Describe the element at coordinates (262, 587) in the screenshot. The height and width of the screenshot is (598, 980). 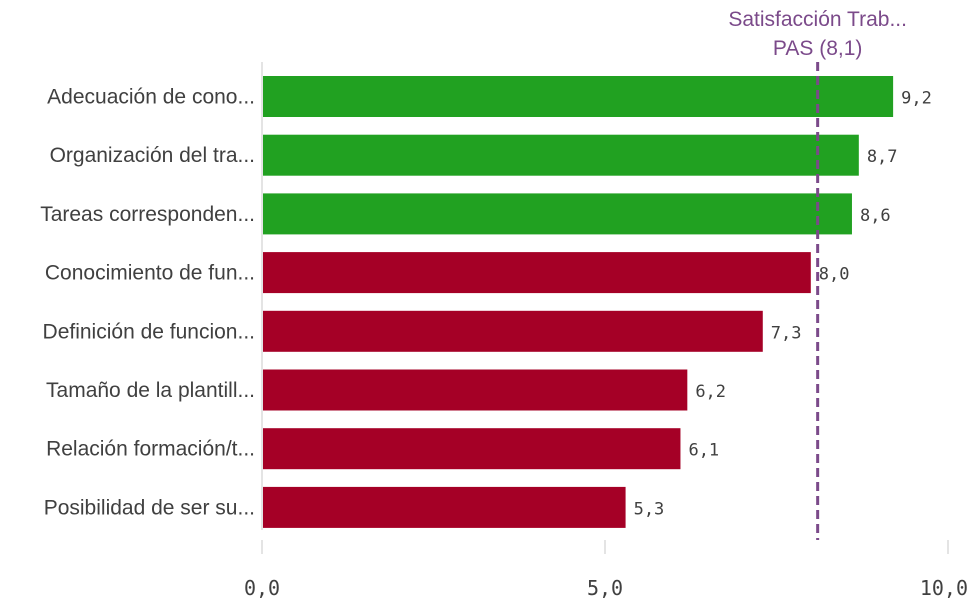
I see `x-tick-label: 0,0` at that location.